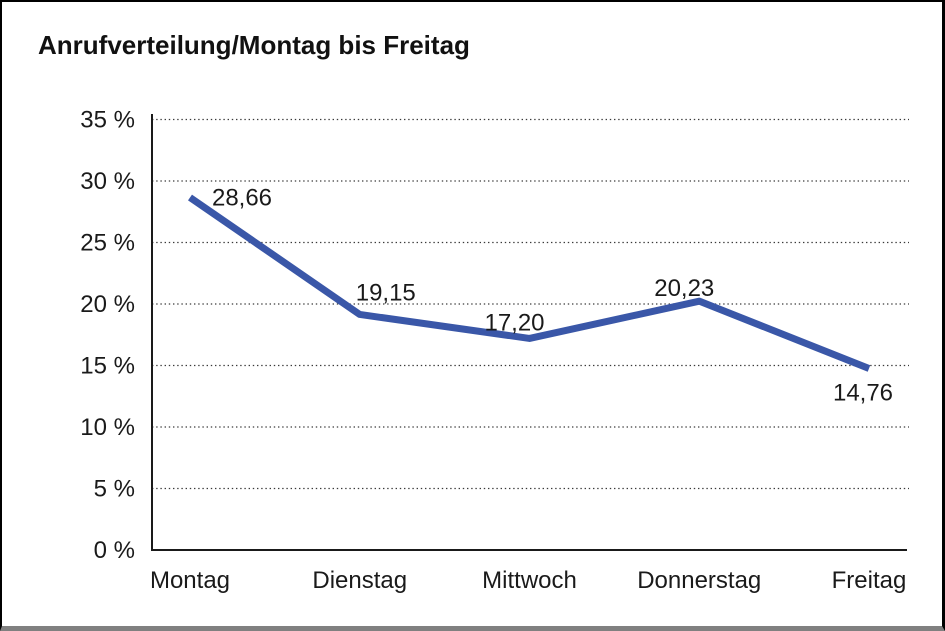 The image size is (945, 631). Describe the element at coordinates (359, 580) in the screenshot. I see `x-category-label: Dienstag` at that location.